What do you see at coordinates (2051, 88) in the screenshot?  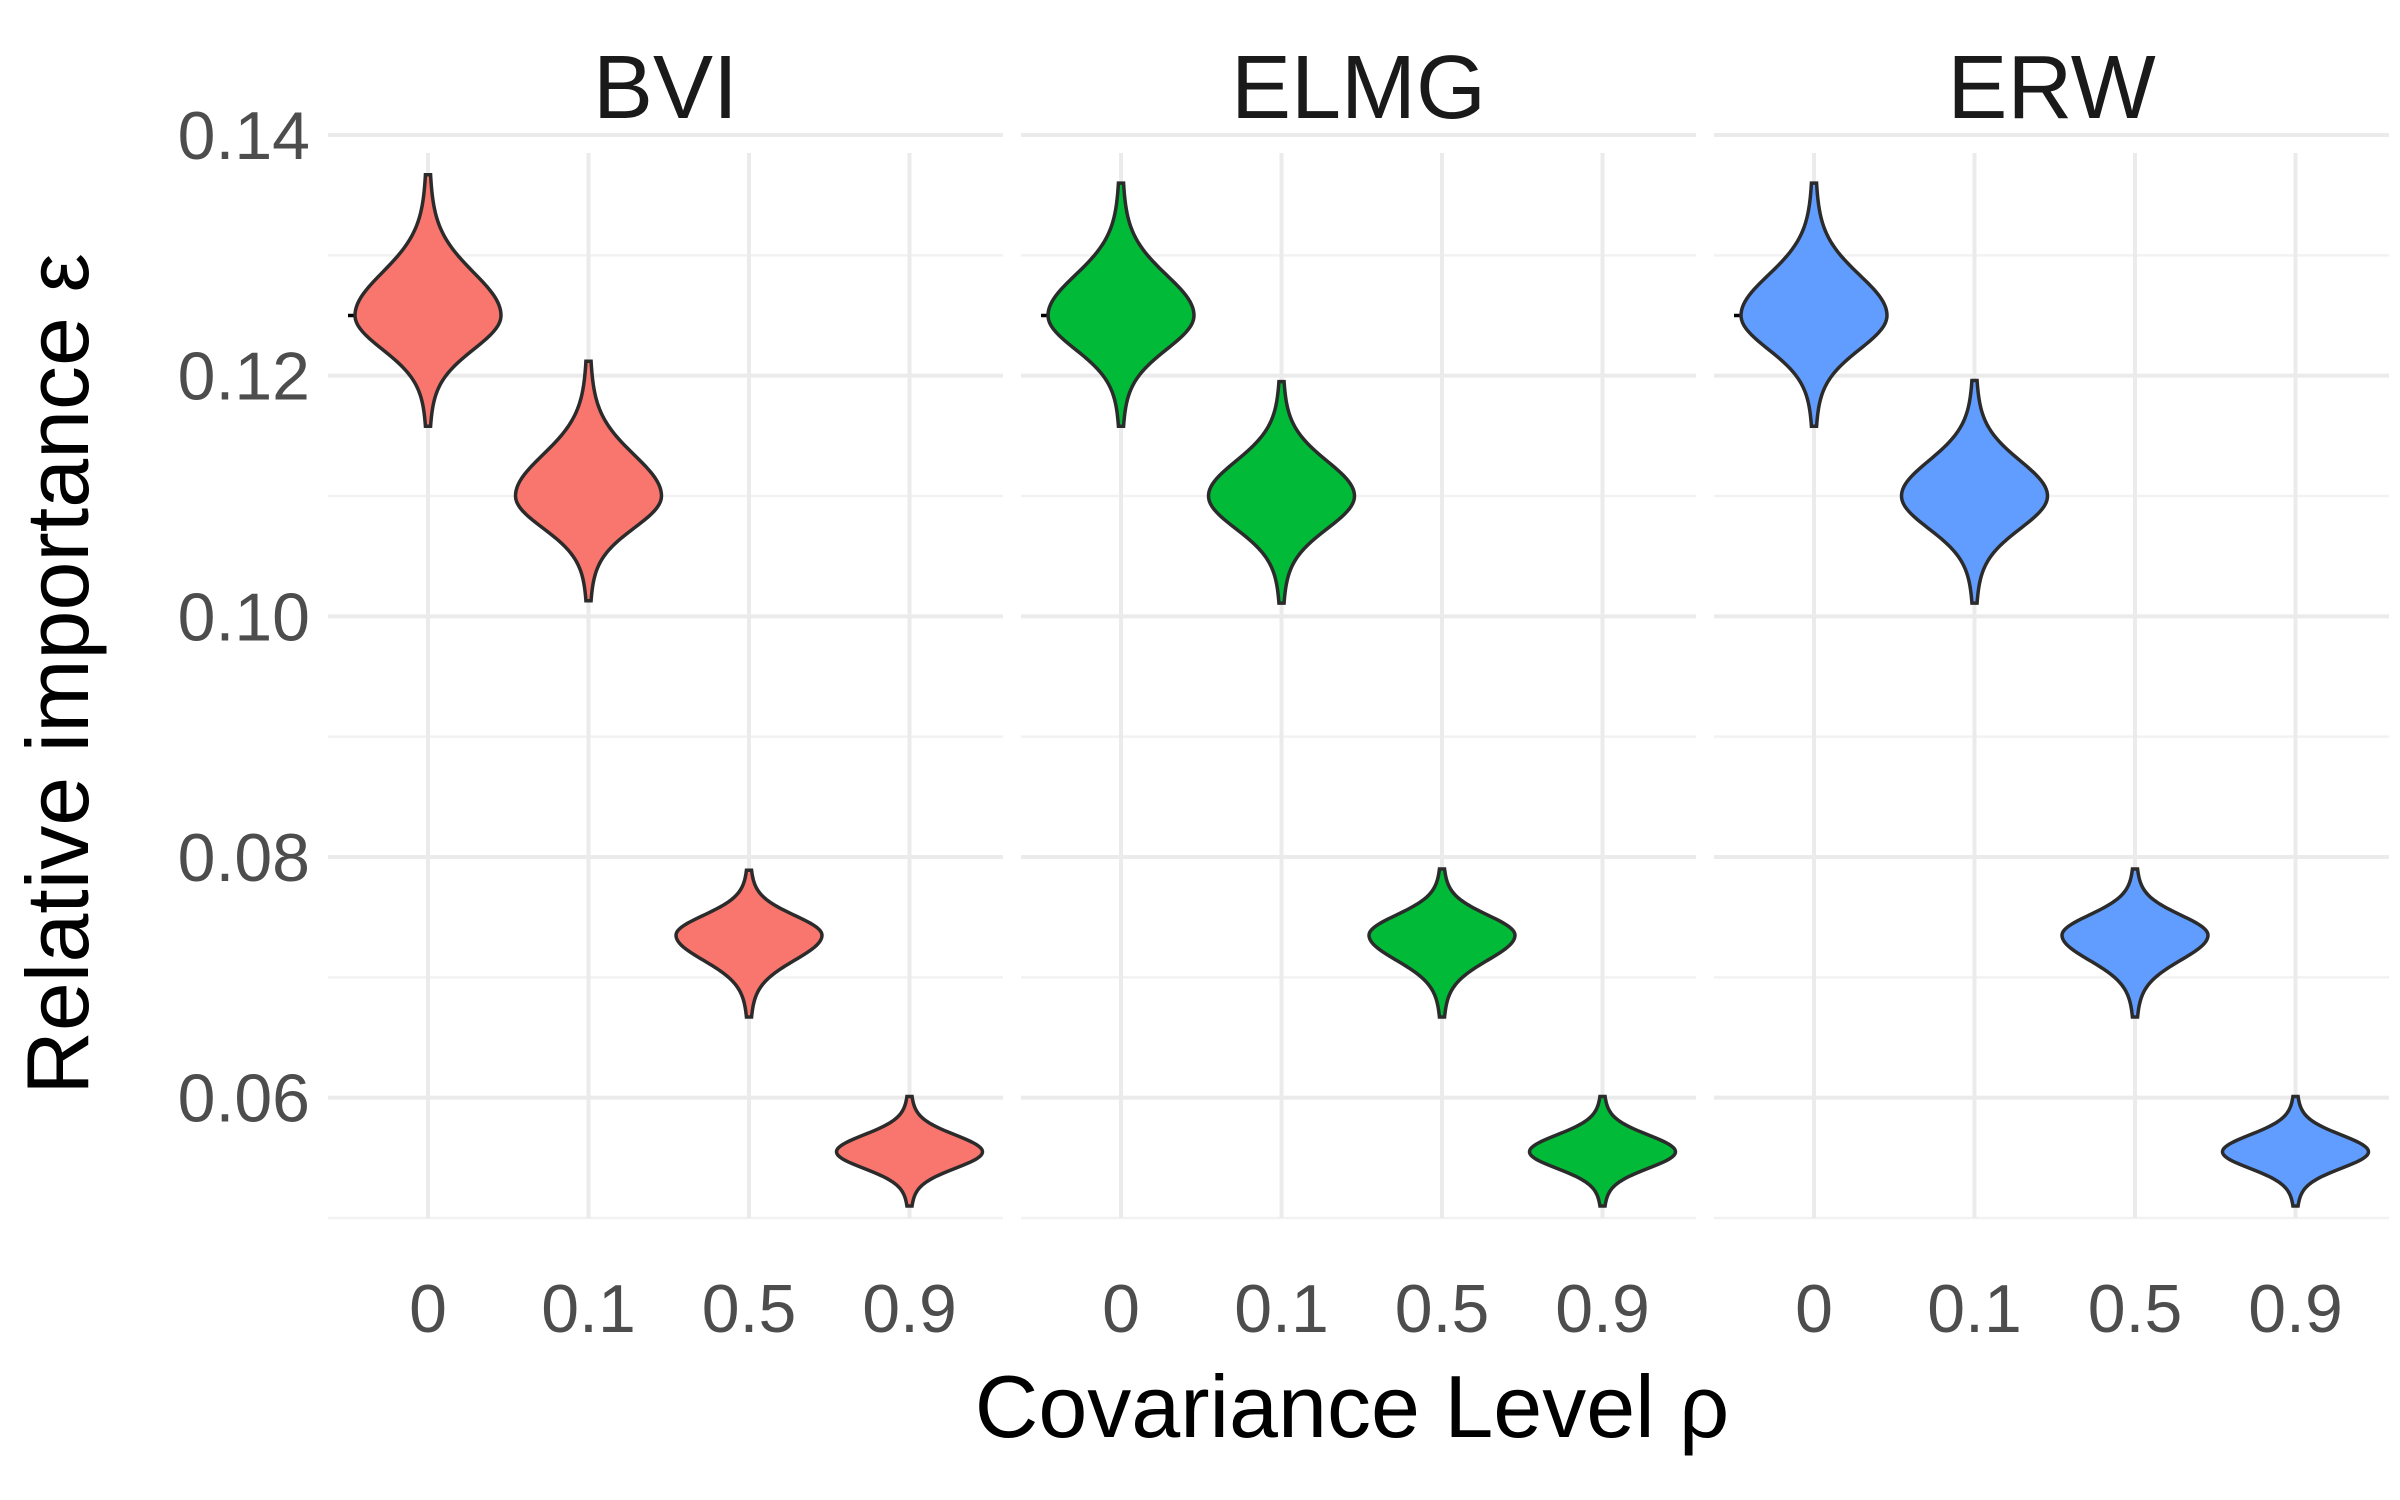 I see `panel-title: ERW` at bounding box center [2051, 88].